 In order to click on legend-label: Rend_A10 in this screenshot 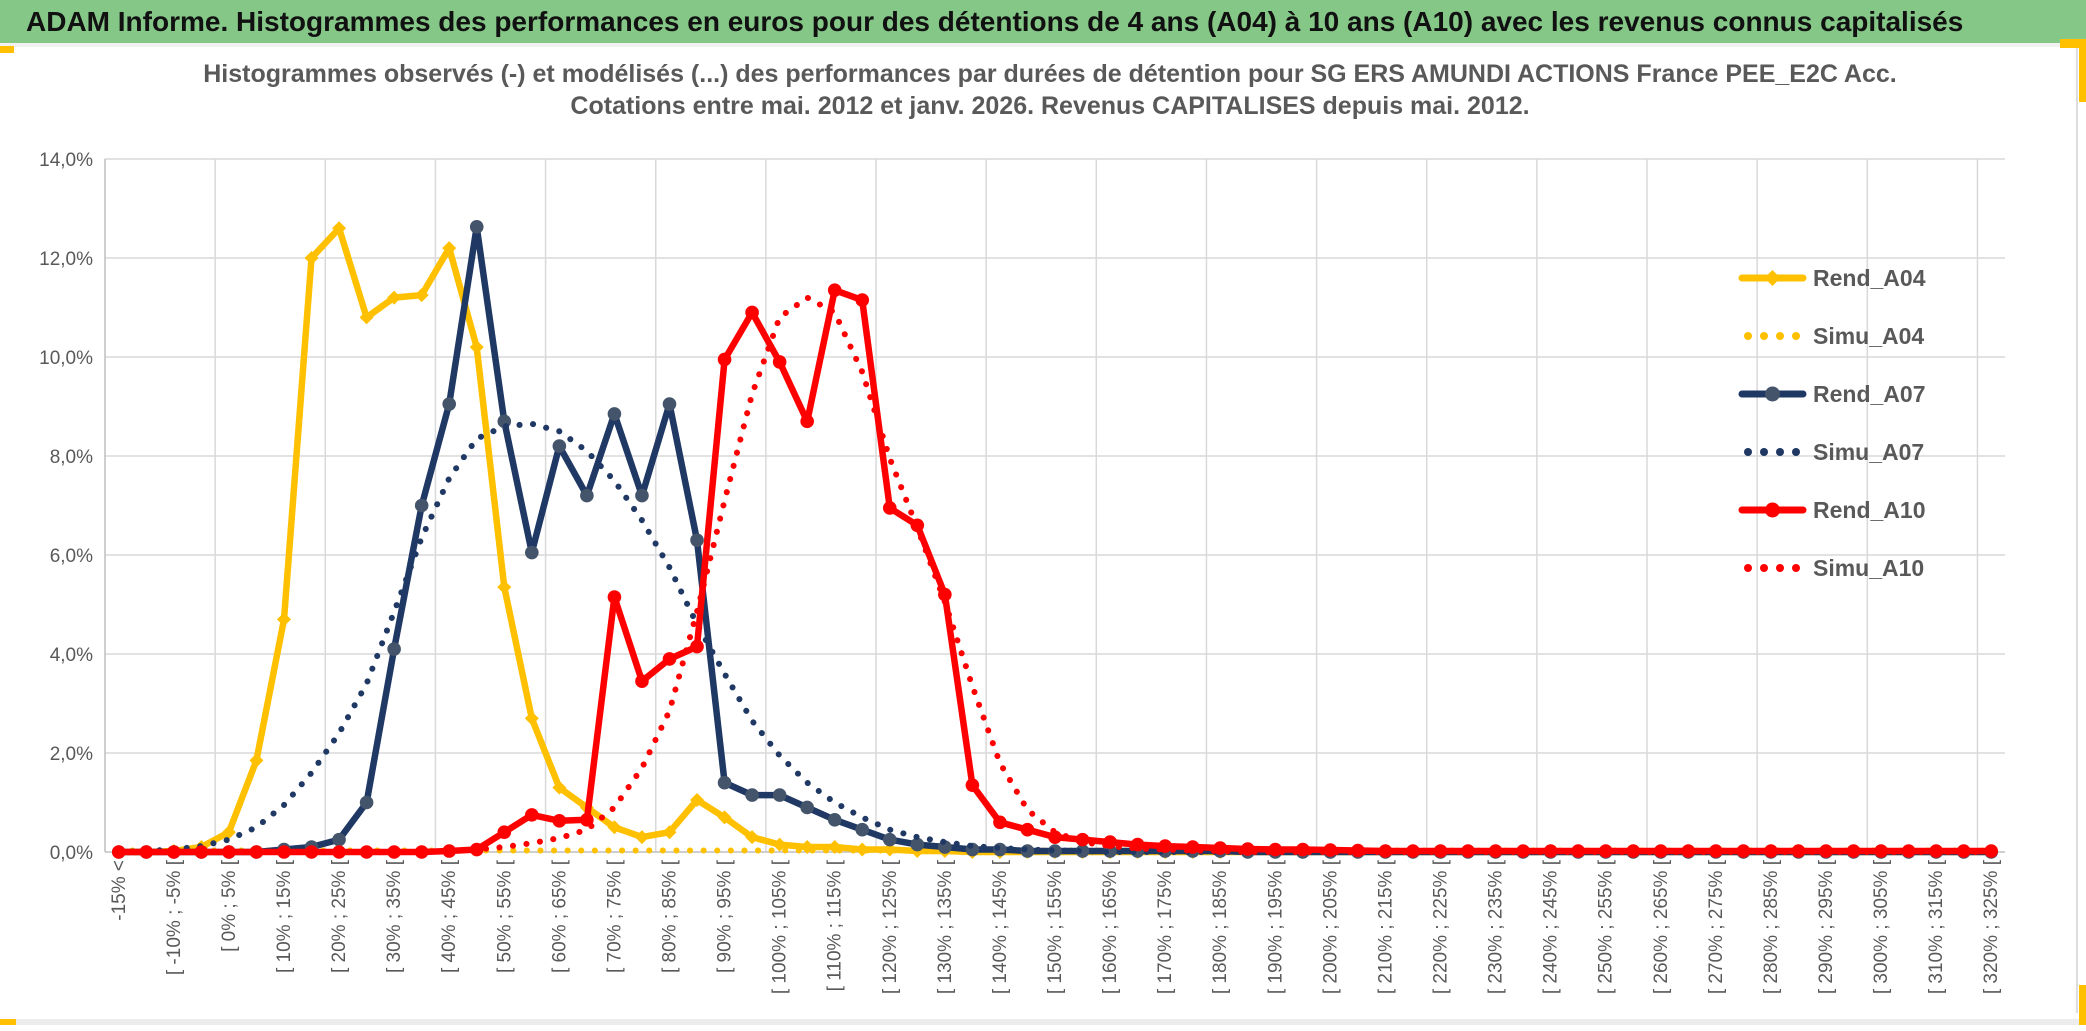, I will do `click(1869, 510)`.